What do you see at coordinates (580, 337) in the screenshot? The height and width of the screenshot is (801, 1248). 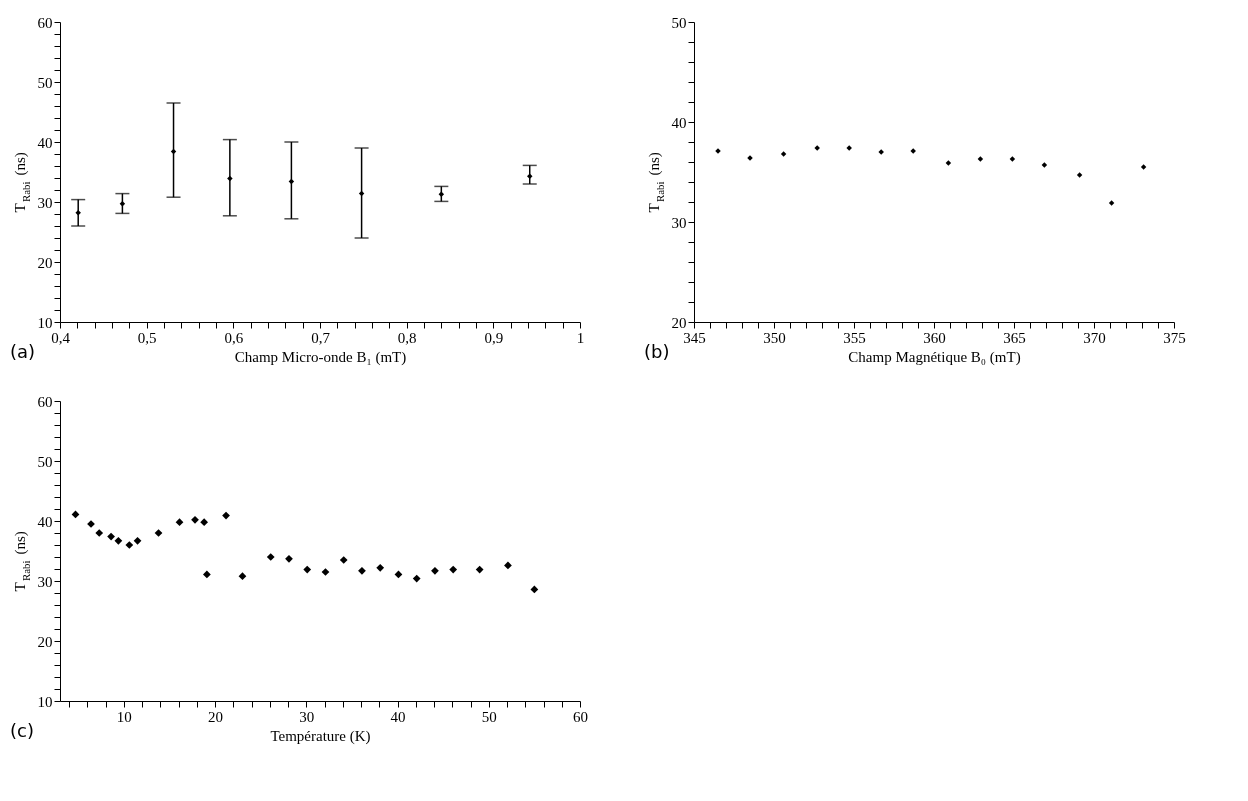 I see `x-tick-label: 1` at bounding box center [580, 337].